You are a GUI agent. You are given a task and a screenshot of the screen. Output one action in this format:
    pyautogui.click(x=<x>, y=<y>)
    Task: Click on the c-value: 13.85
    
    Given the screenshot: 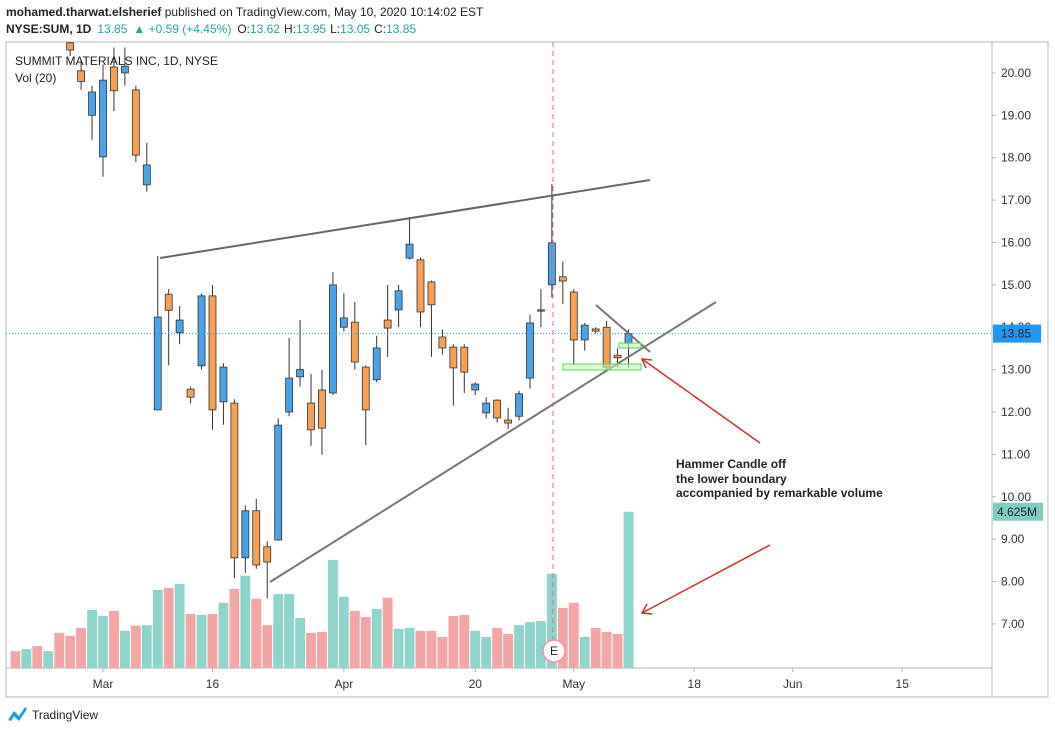 What is the action you would take?
    pyautogui.click(x=401, y=29)
    